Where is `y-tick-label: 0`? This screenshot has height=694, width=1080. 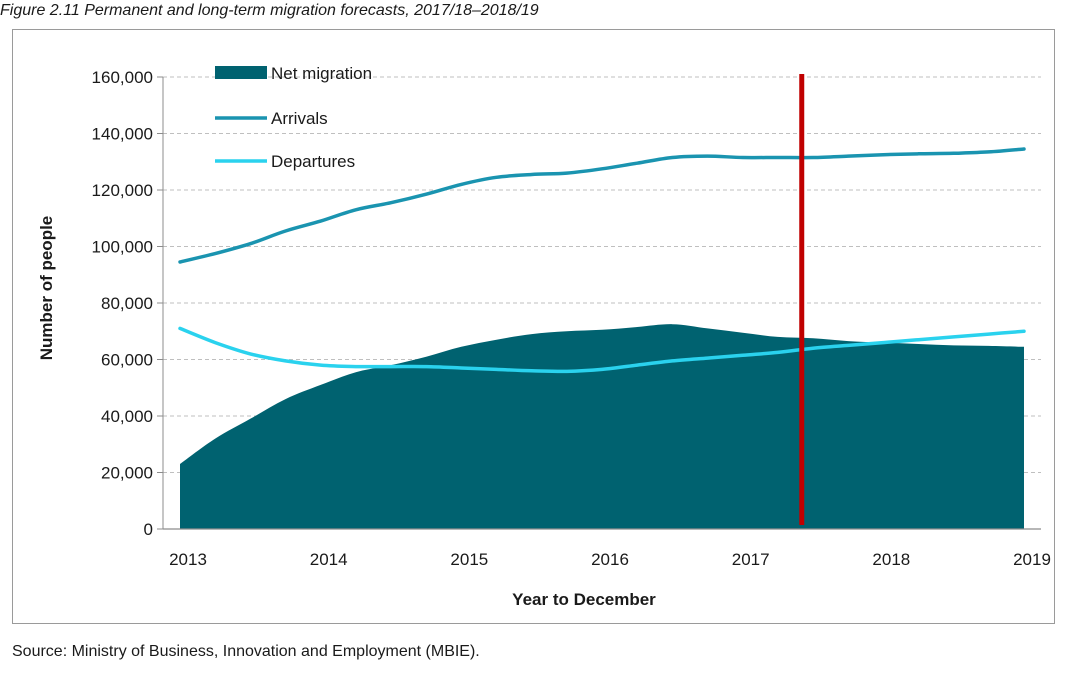 y-tick-label: 0 is located at coordinates (148, 529).